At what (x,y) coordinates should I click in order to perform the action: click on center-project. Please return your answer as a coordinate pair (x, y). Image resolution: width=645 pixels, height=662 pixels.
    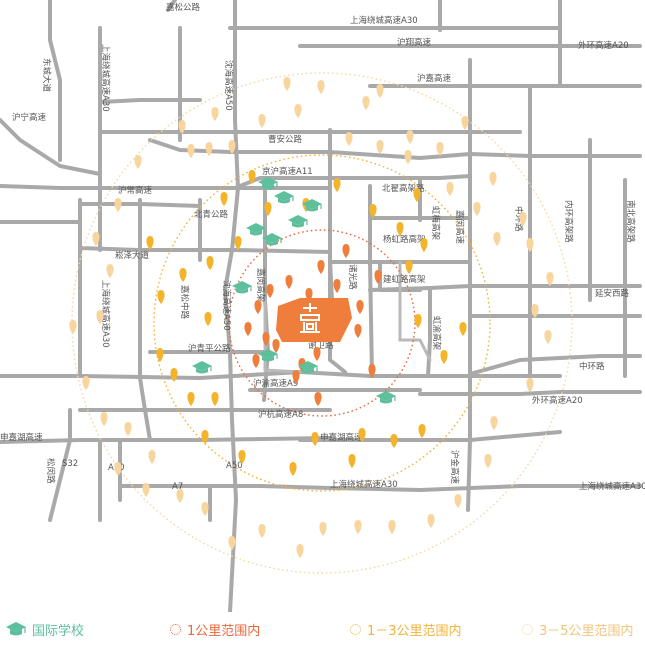
    Looking at the image, I should click on (314, 320).